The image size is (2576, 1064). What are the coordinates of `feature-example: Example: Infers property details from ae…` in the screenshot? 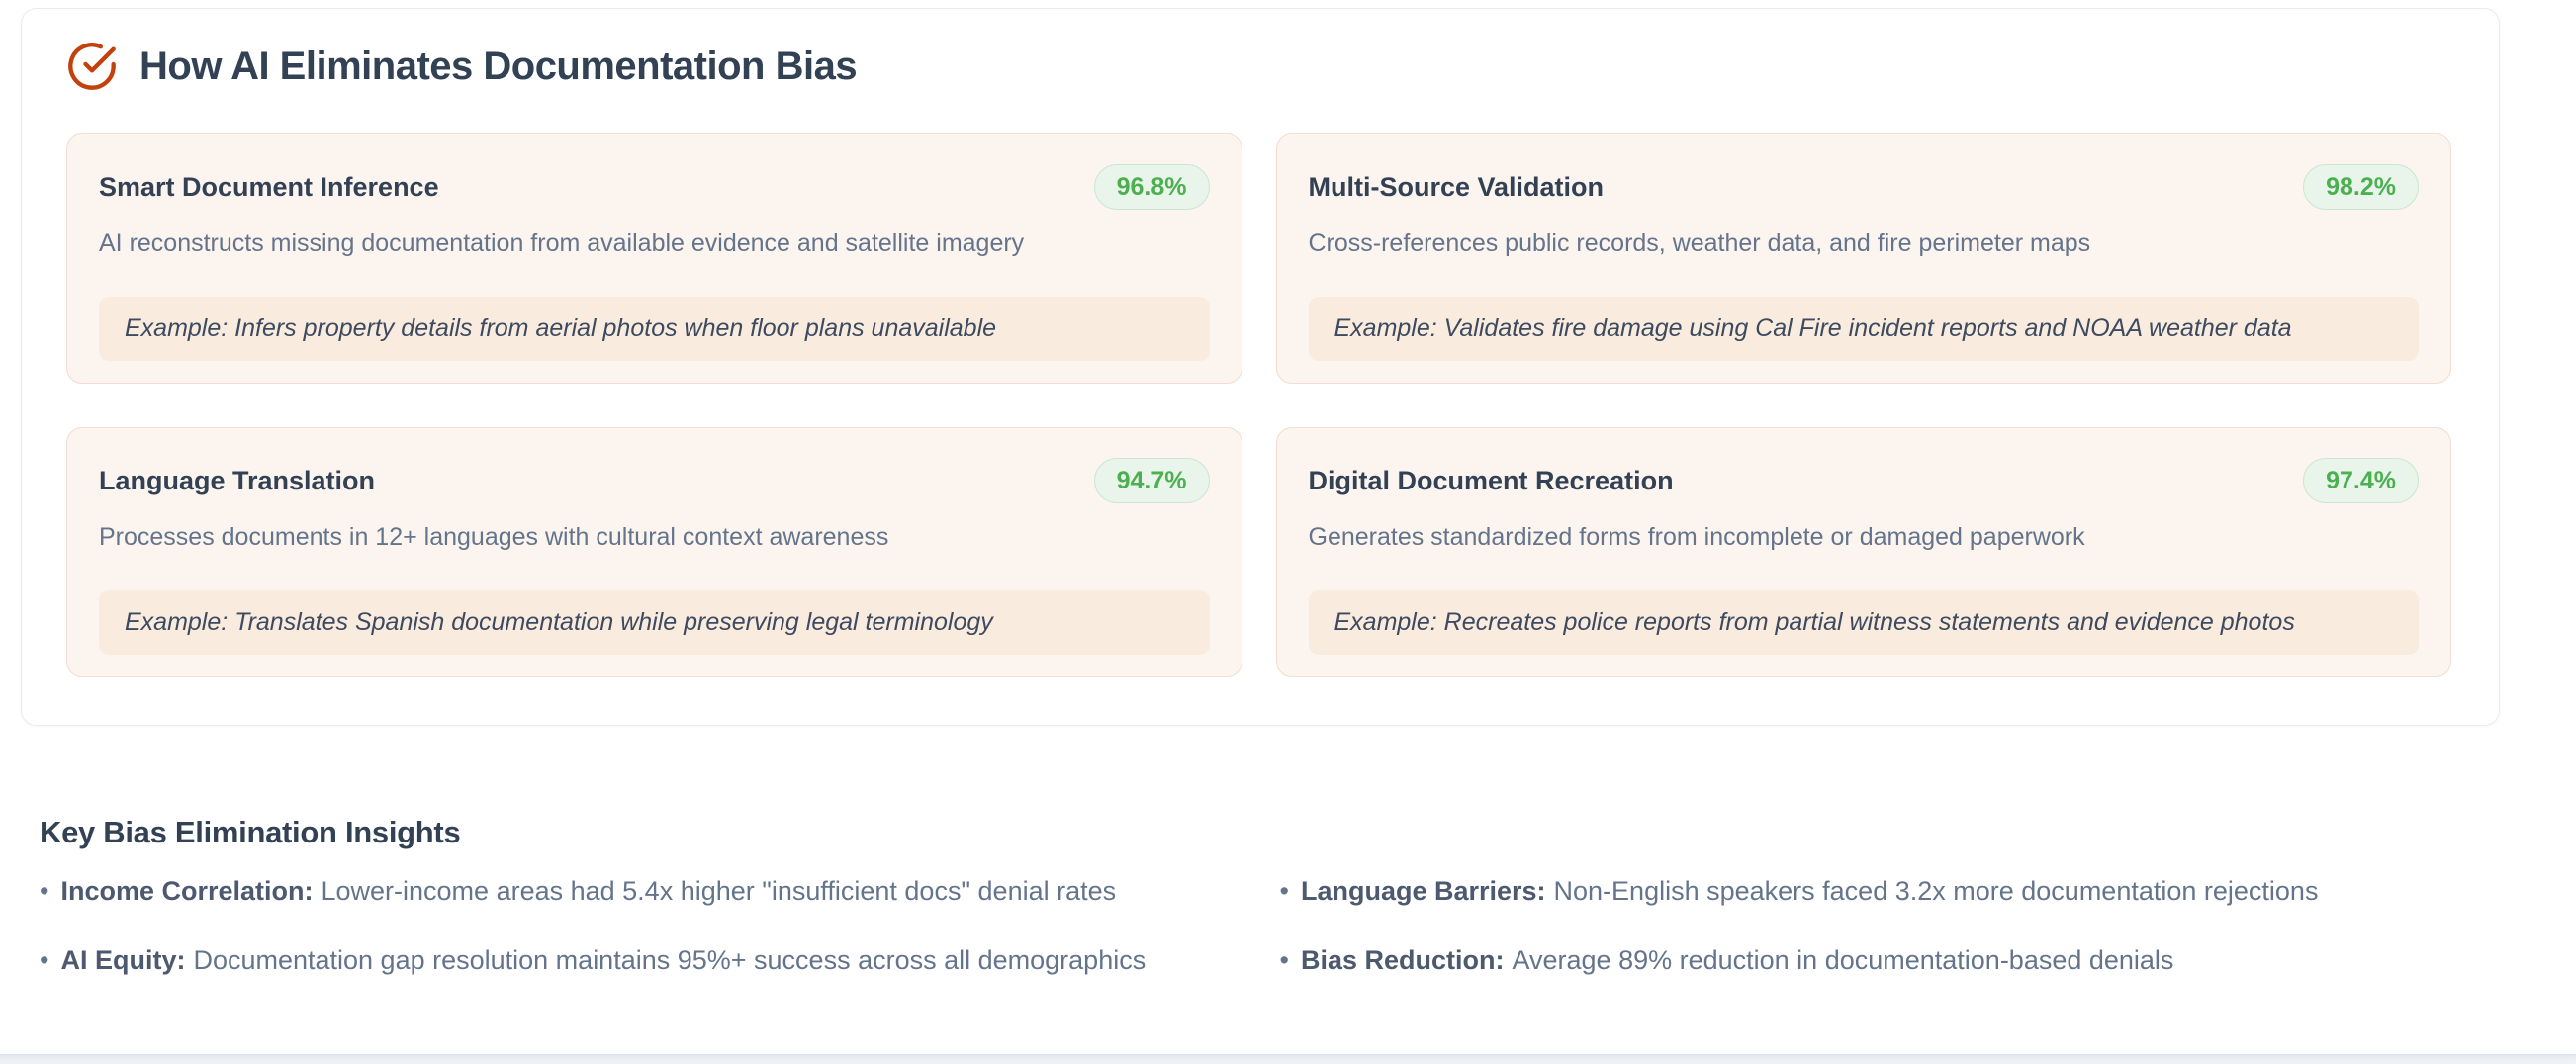 It's located at (654, 329).